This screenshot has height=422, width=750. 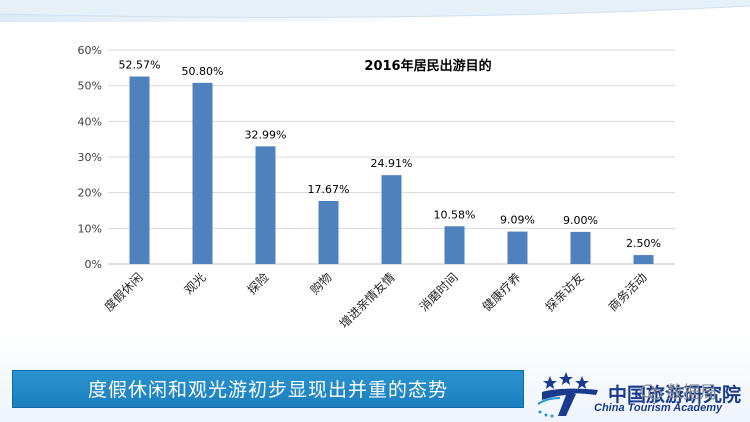 What do you see at coordinates (90, 50) in the screenshot?
I see `y-tick-label: 60%` at bounding box center [90, 50].